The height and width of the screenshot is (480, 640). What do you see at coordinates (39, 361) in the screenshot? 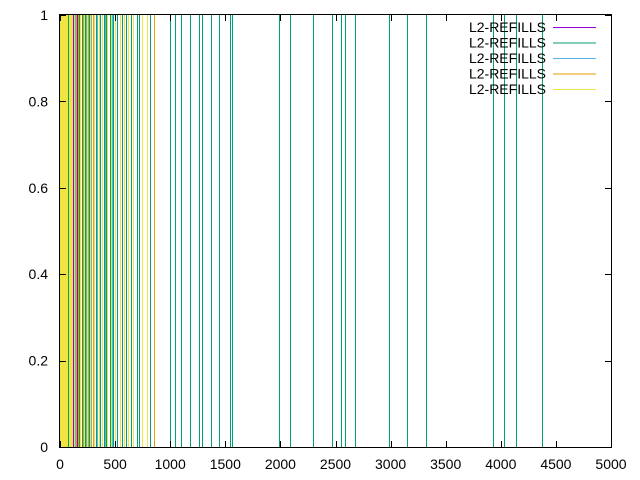
I see `y-tick-label: 0.2` at bounding box center [39, 361].